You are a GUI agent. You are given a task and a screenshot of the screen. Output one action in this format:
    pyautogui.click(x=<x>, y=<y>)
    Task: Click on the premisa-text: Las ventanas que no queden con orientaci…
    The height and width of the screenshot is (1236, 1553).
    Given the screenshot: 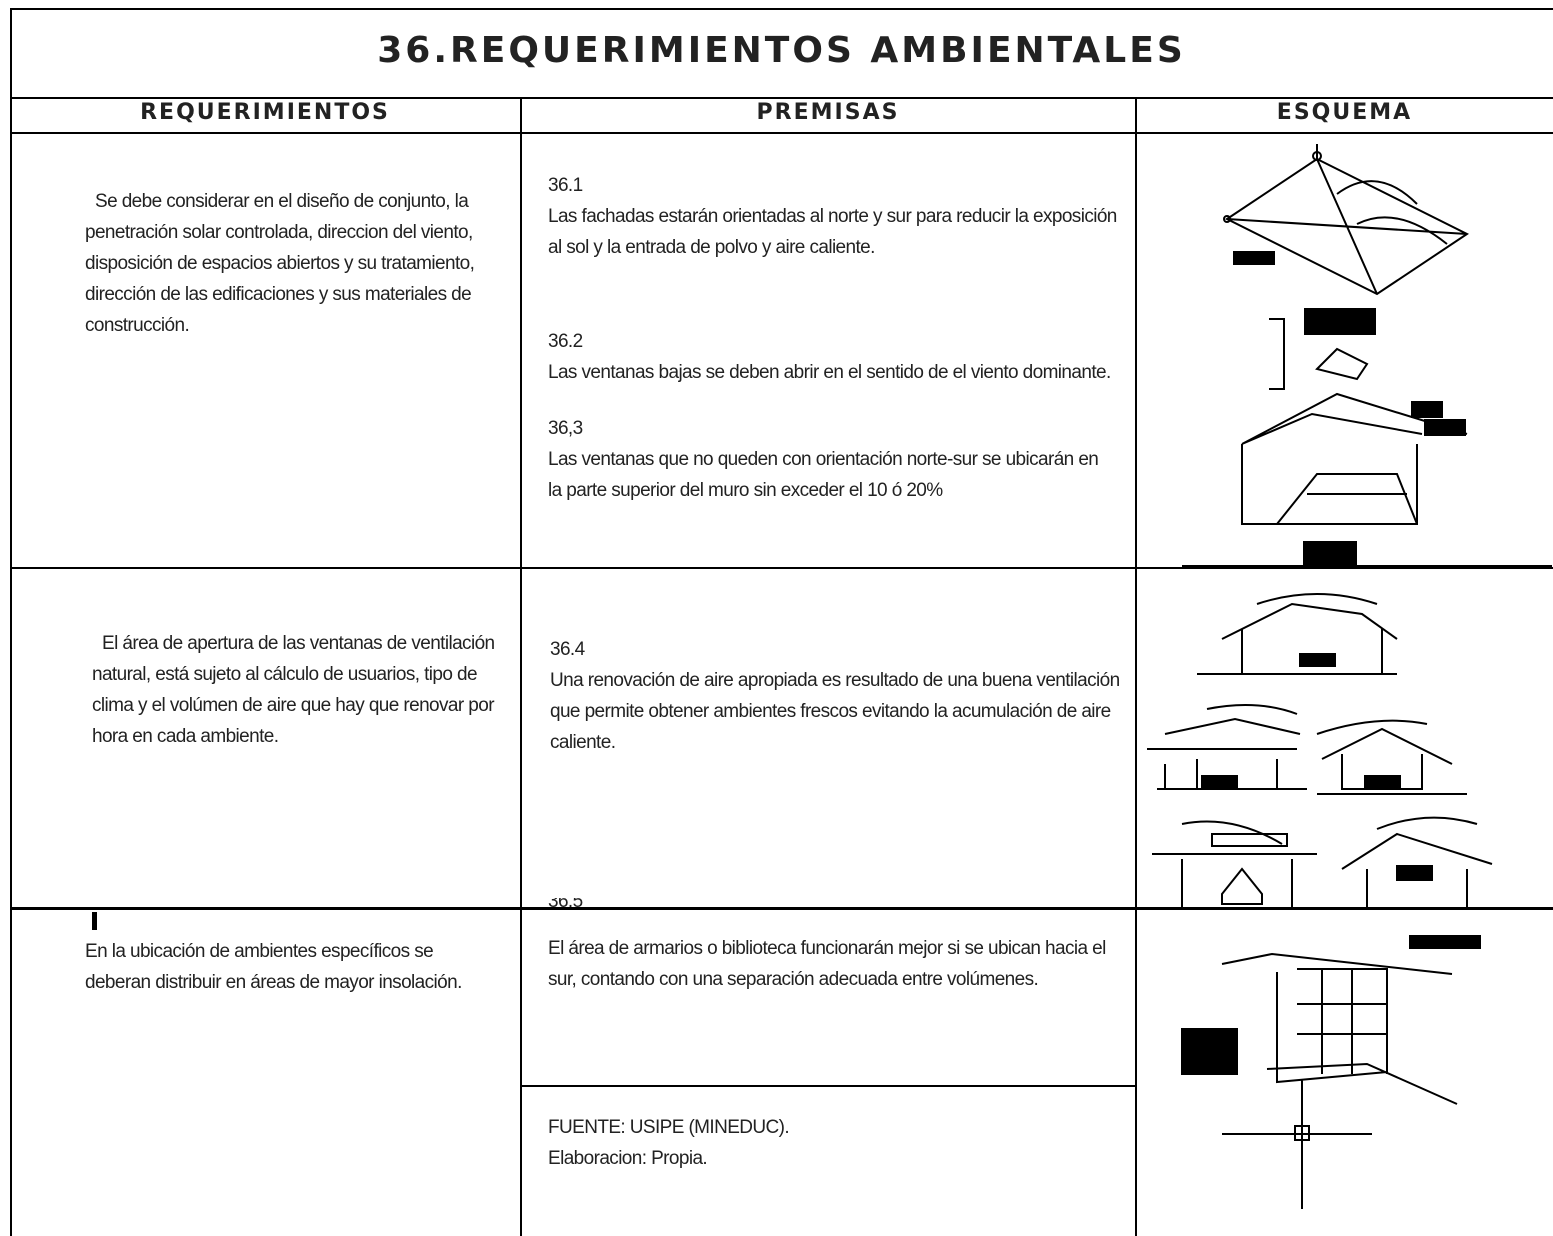 What is the action you would take?
    pyautogui.click(x=823, y=475)
    